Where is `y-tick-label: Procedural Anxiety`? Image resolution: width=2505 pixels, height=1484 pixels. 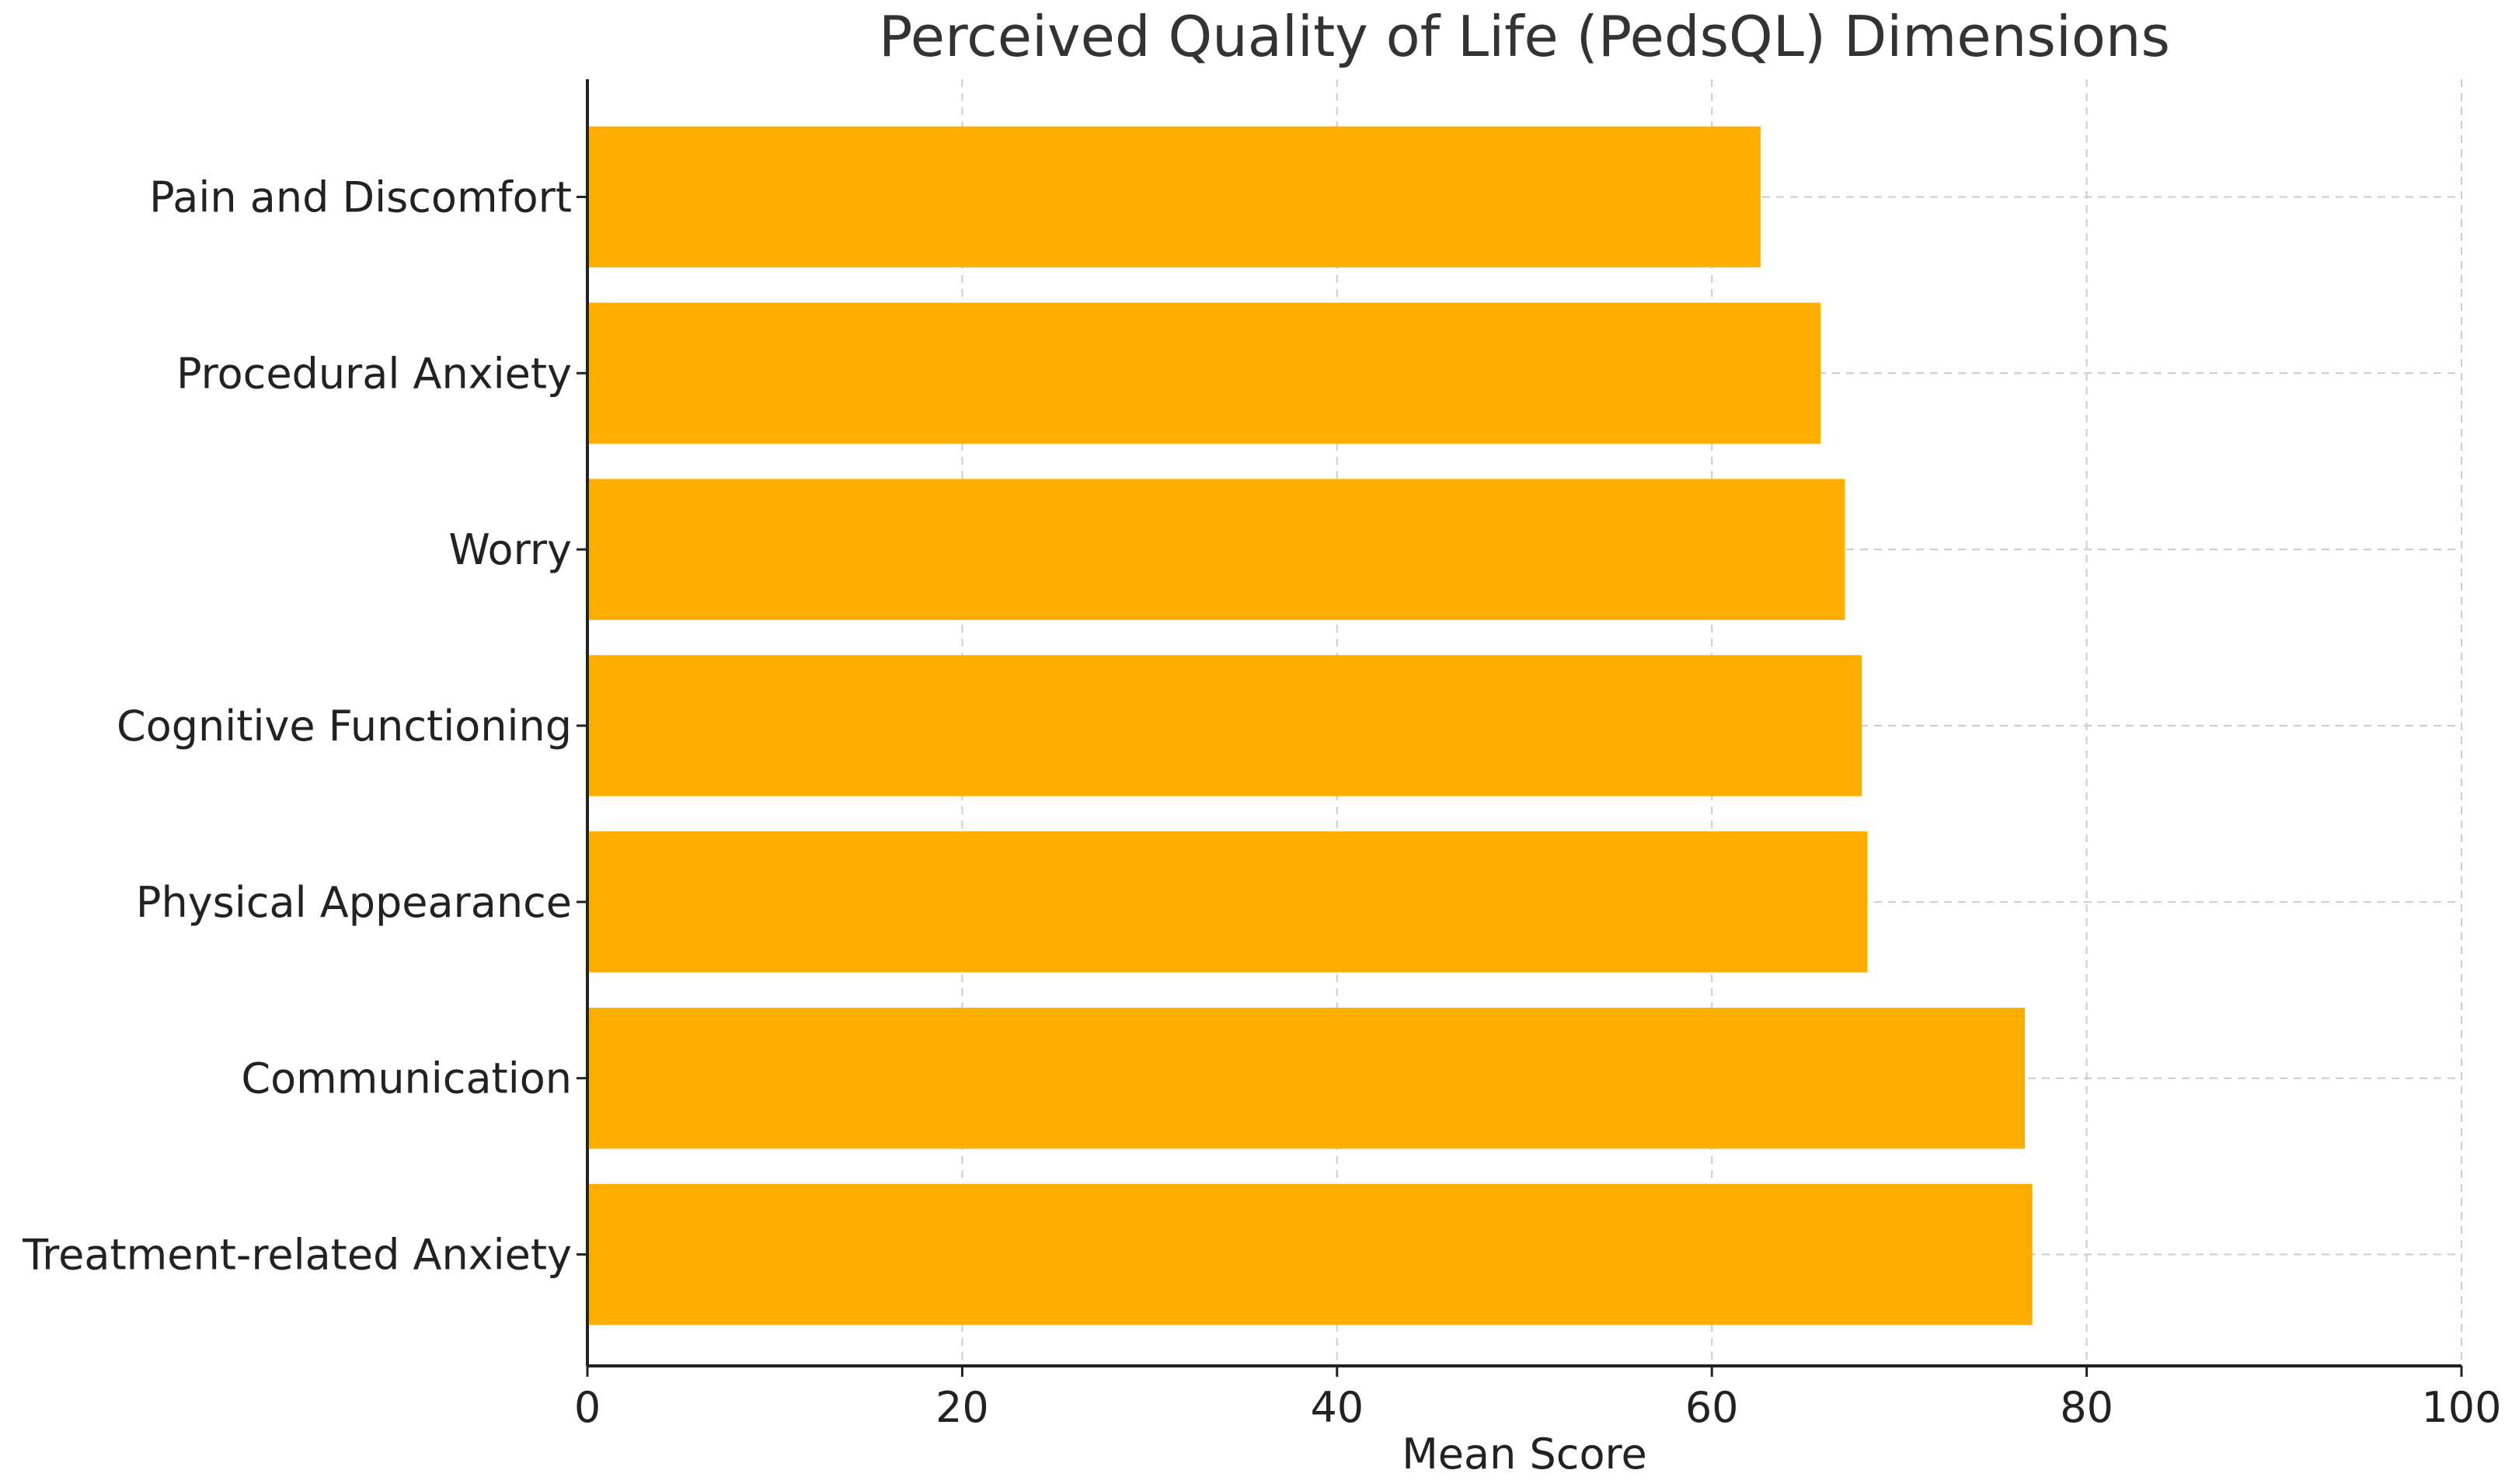
y-tick-label: Procedural Anxiety is located at coordinates (374, 373).